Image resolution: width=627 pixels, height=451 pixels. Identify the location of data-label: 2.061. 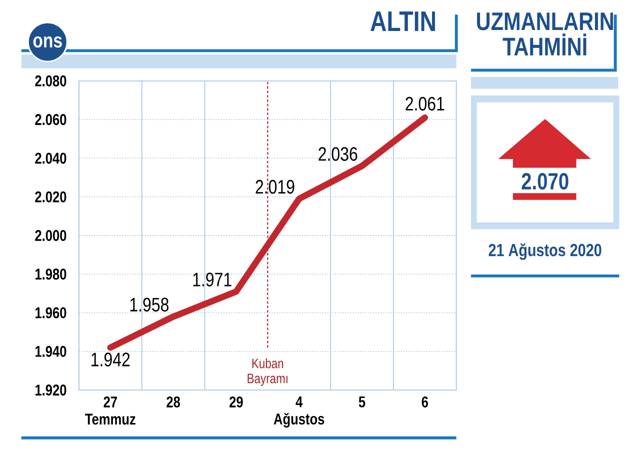
(425, 104).